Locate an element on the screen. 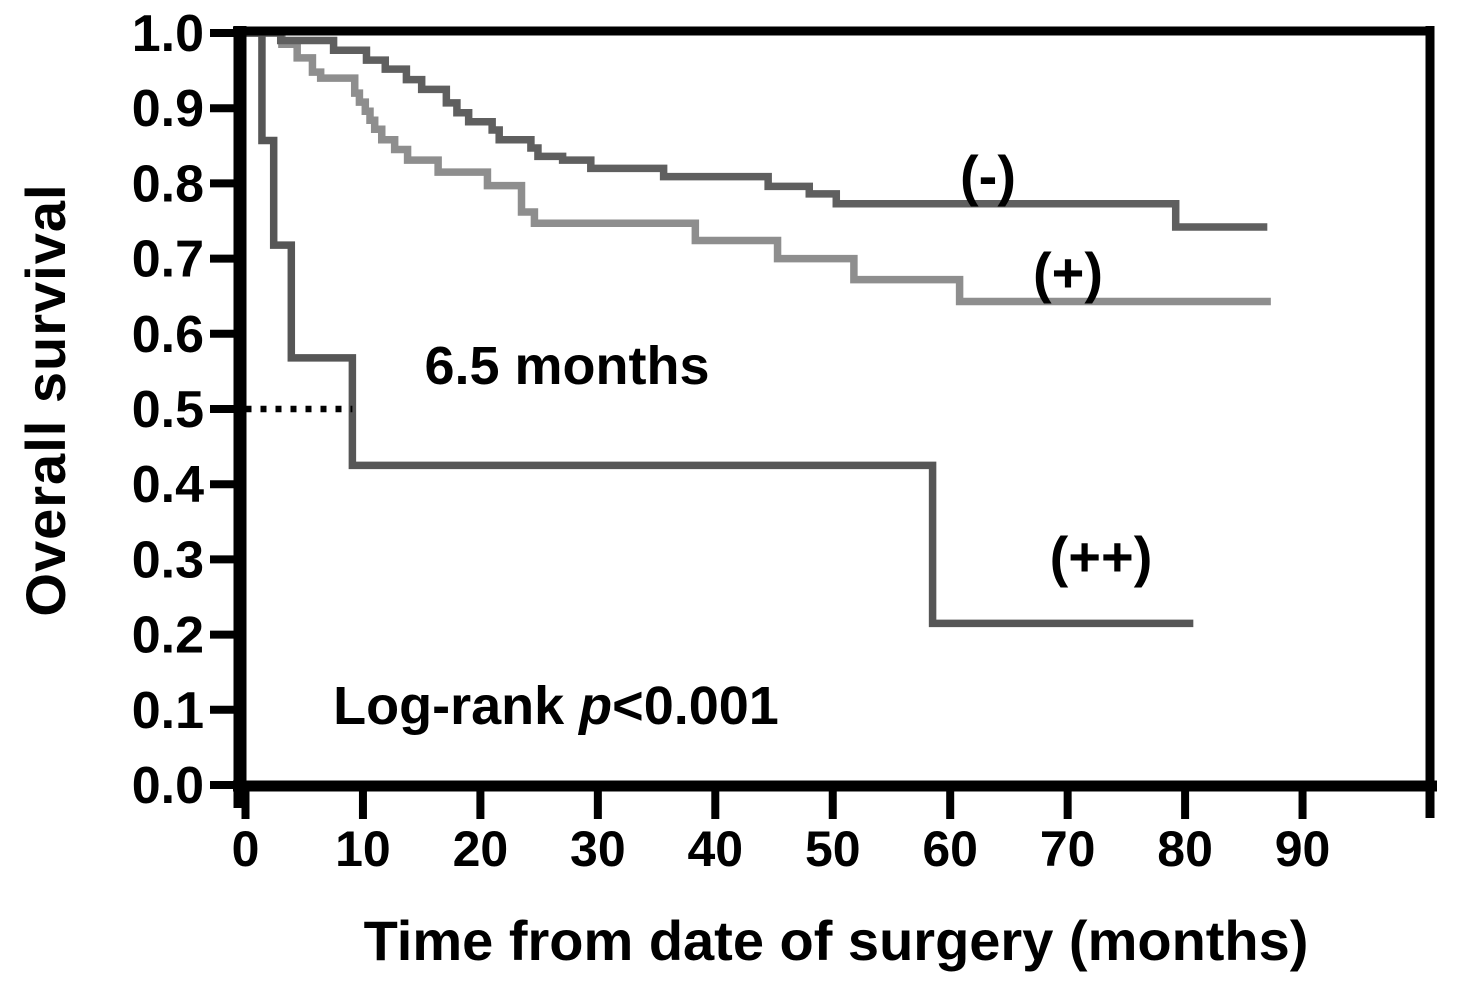 This screenshot has width=1465, height=989. y-axis-tick-label: 0.6 is located at coordinates (168, 335).